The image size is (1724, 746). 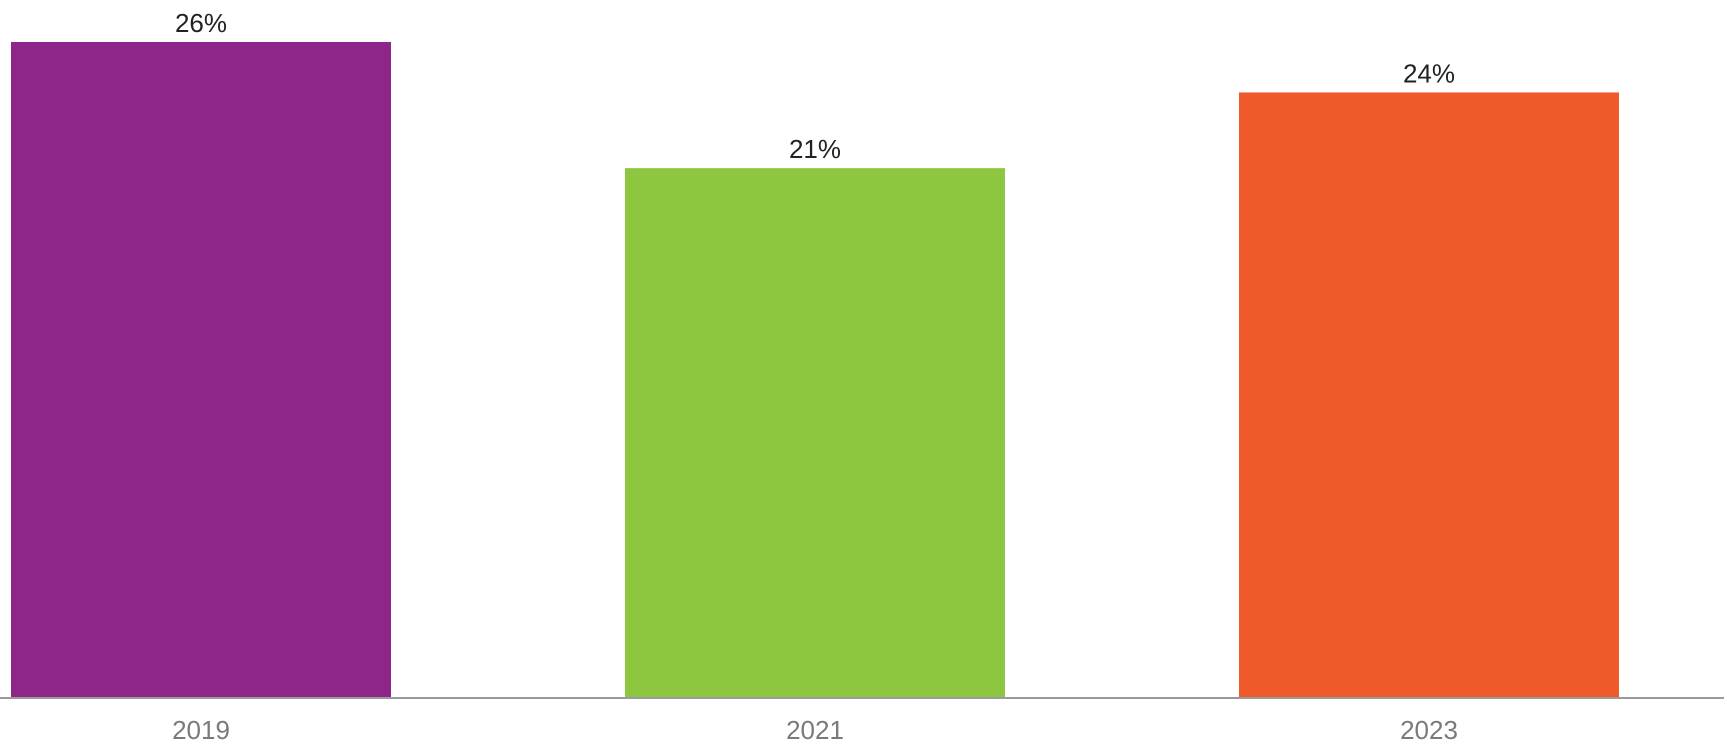 What do you see at coordinates (201, 730) in the screenshot?
I see `x-tick-label-2019: 2019` at bounding box center [201, 730].